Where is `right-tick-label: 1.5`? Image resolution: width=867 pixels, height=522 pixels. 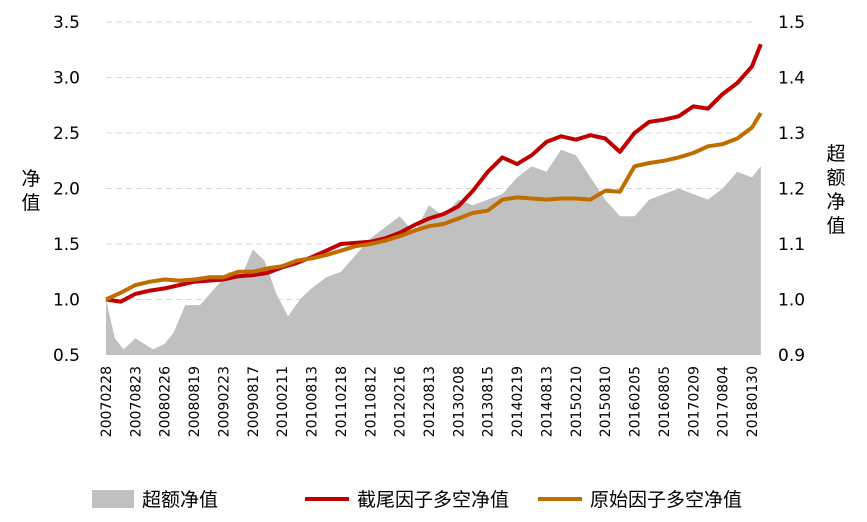 right-tick-label: 1.5 is located at coordinates (791, 23).